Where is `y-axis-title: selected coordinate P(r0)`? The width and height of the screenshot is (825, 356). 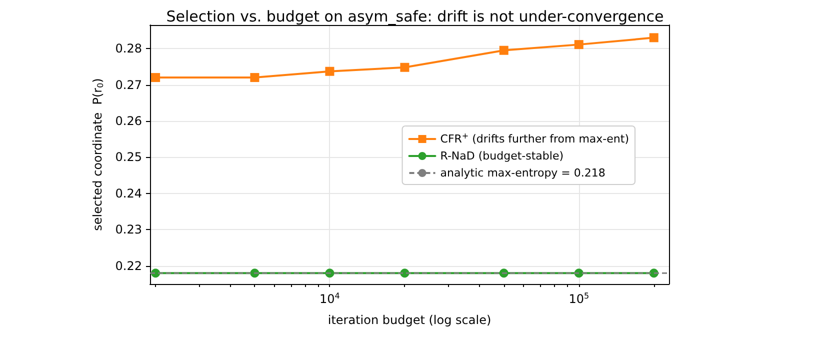 y-axis-title: selected coordinate P(r0) is located at coordinates (97, 154).